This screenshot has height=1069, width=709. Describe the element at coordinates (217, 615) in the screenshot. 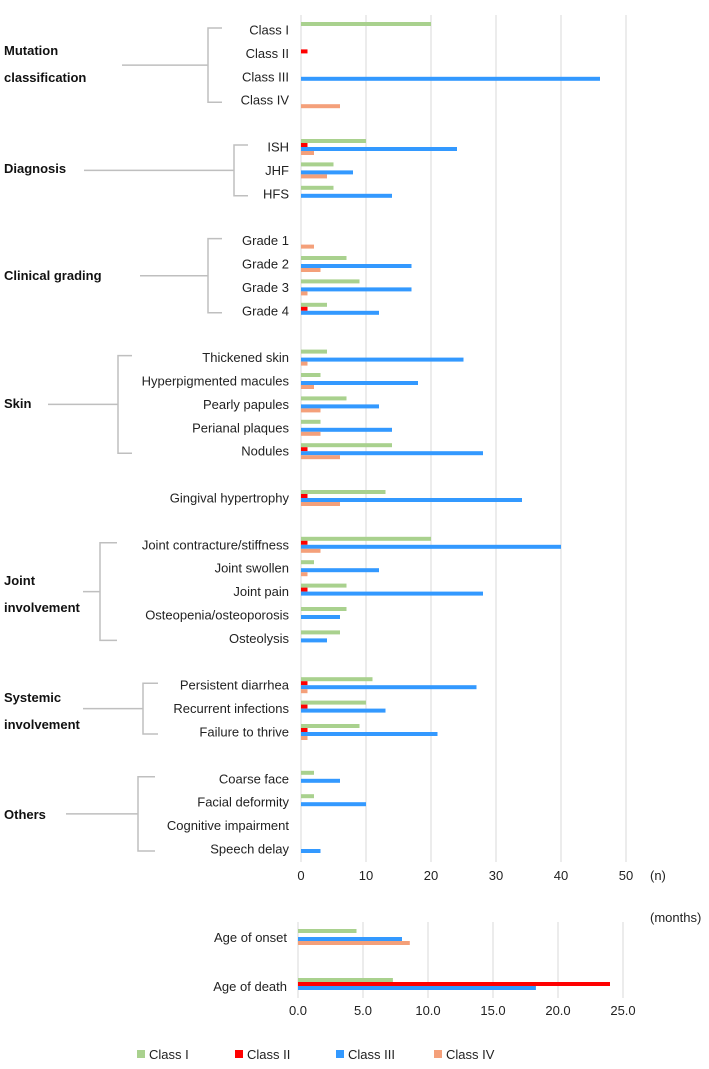

I see `category-label: Osteopenia/osteoporosis` at that location.